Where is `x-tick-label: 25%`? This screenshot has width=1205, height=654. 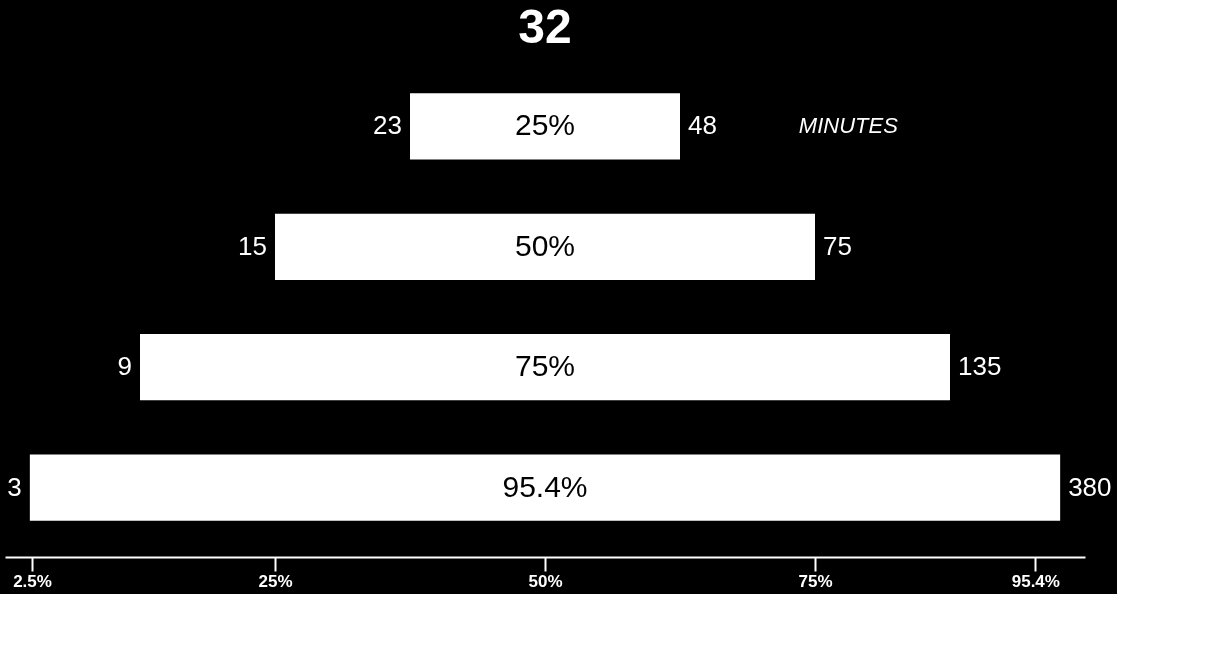 x-tick-label: 25% is located at coordinates (275, 581).